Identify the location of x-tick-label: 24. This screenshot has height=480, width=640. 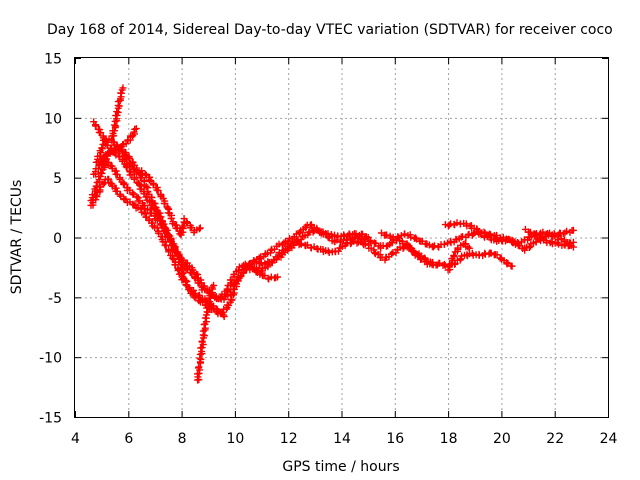
(609, 439).